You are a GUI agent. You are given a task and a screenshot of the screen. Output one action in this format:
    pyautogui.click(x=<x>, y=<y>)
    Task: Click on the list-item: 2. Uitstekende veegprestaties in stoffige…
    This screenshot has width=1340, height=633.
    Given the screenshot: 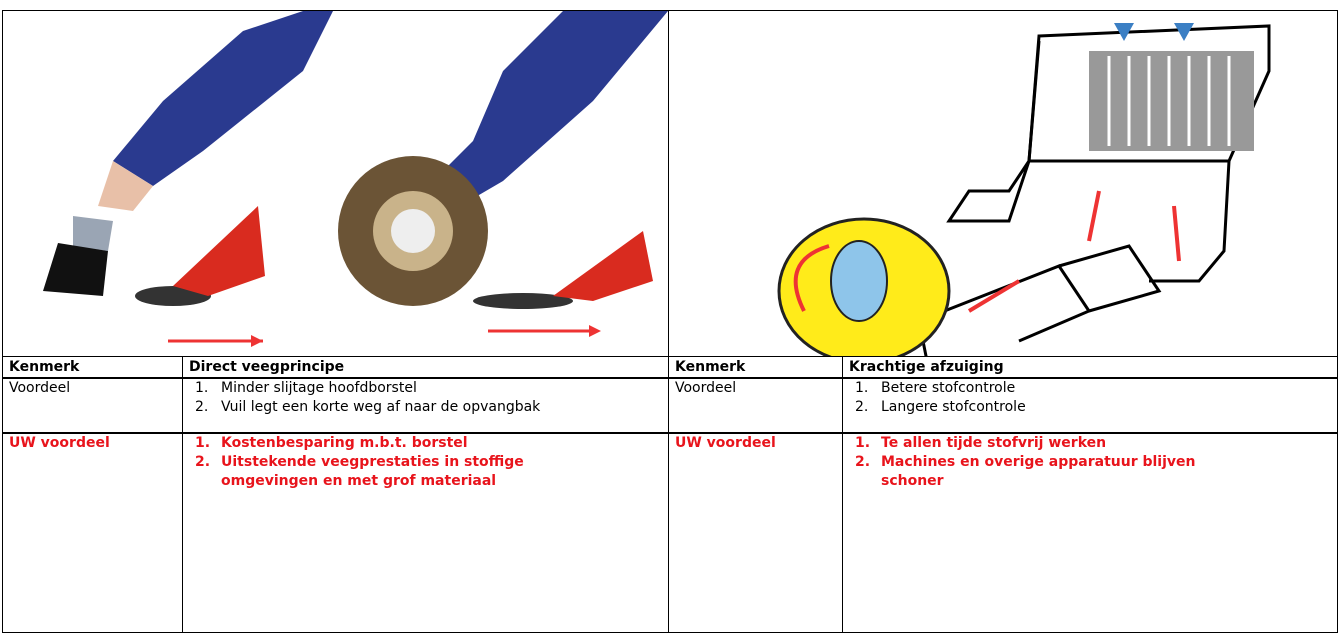 What is the action you would take?
    pyautogui.click(x=391, y=472)
    